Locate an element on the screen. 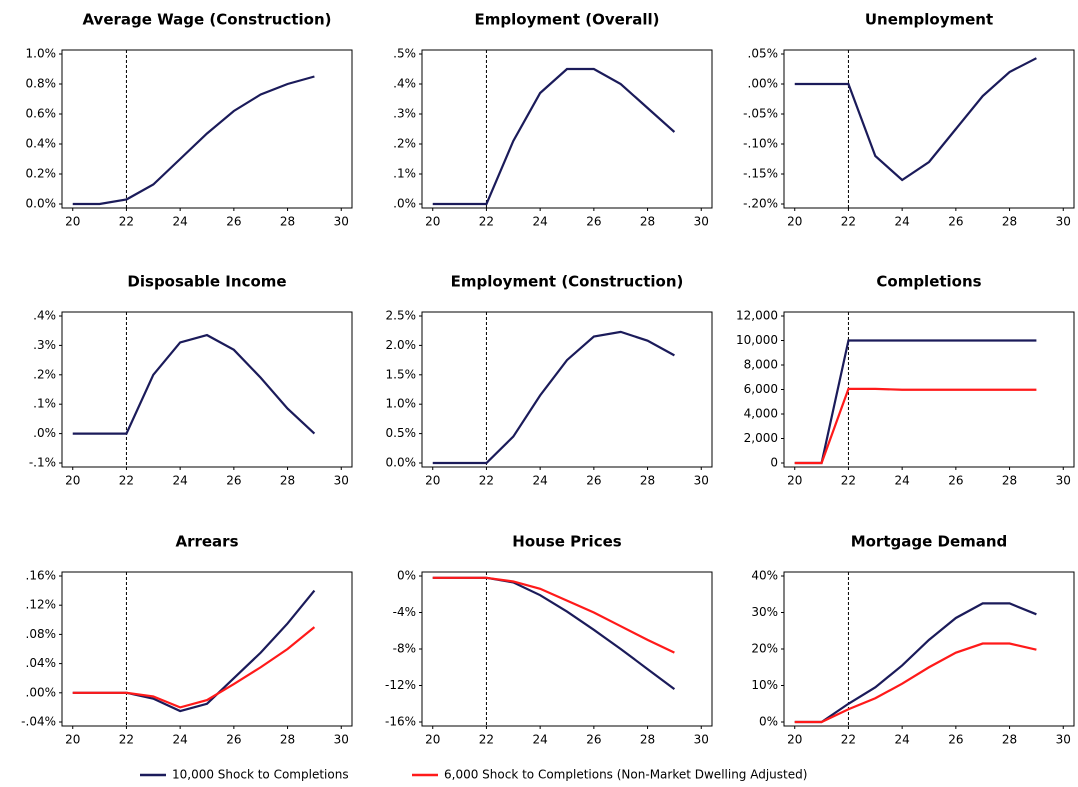 This screenshot has height=787, width=1078. chart-title: Completions is located at coordinates (928, 282).